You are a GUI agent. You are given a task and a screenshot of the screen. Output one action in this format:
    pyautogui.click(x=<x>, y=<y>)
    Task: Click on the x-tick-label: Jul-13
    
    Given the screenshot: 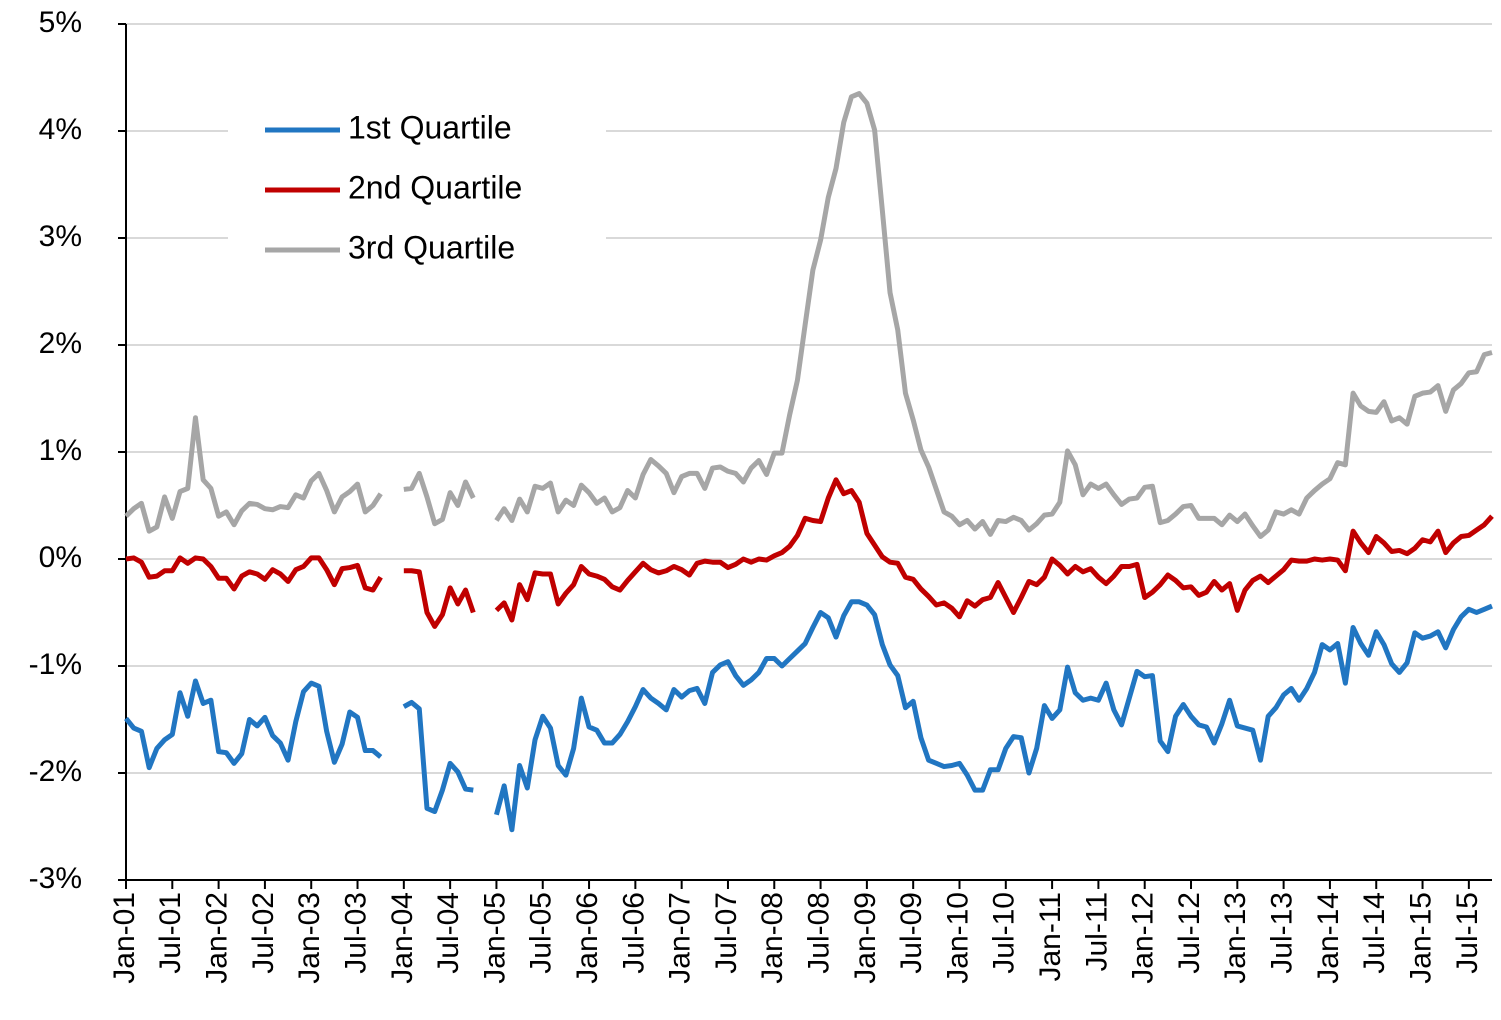 What is the action you would take?
    pyautogui.click(x=1282, y=933)
    